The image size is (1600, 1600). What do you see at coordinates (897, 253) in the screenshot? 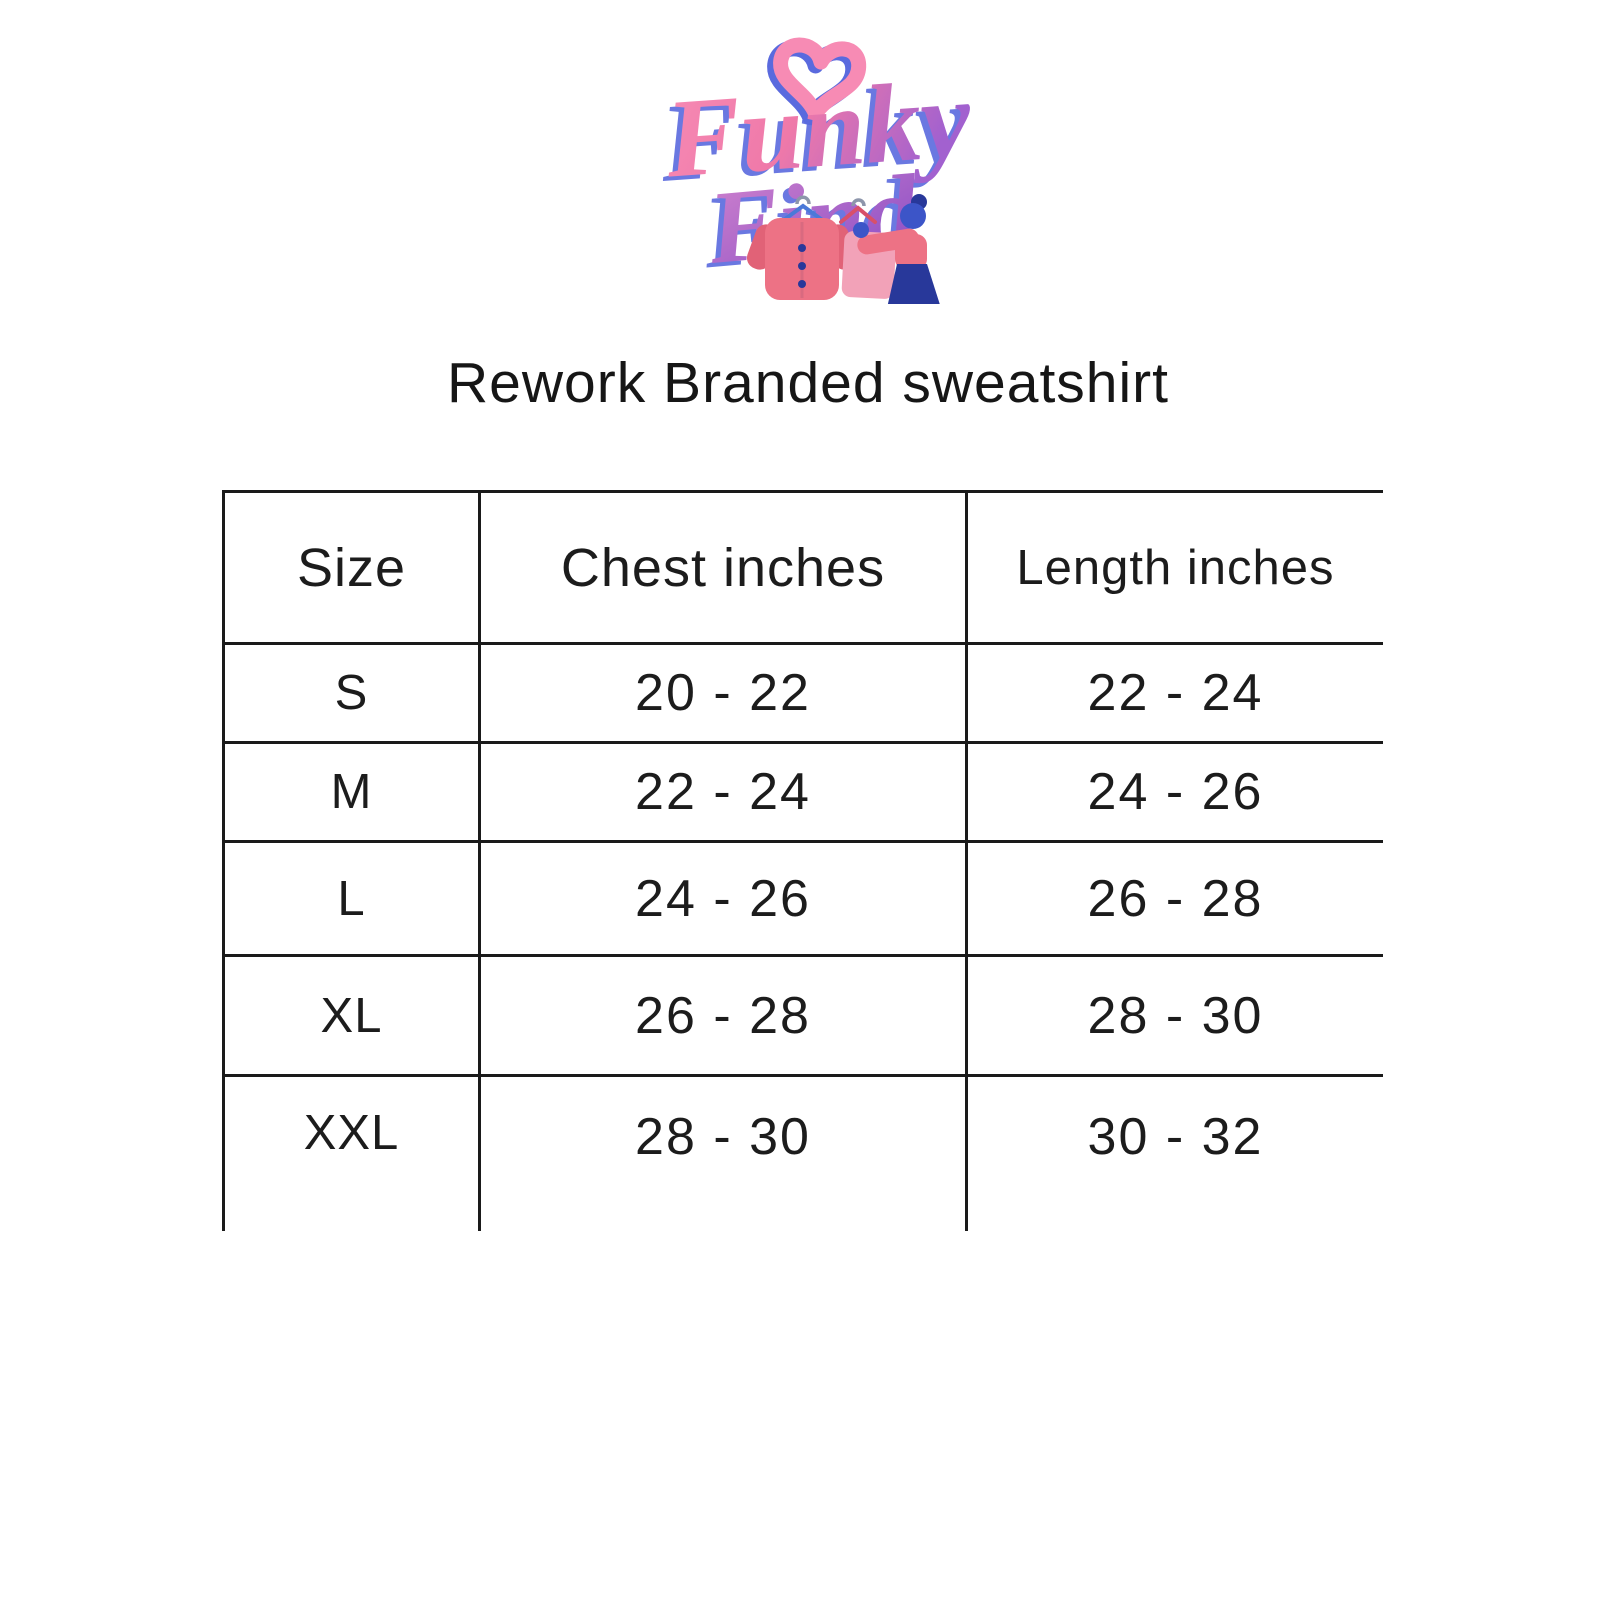
I see `shopper-figure` at bounding box center [897, 253].